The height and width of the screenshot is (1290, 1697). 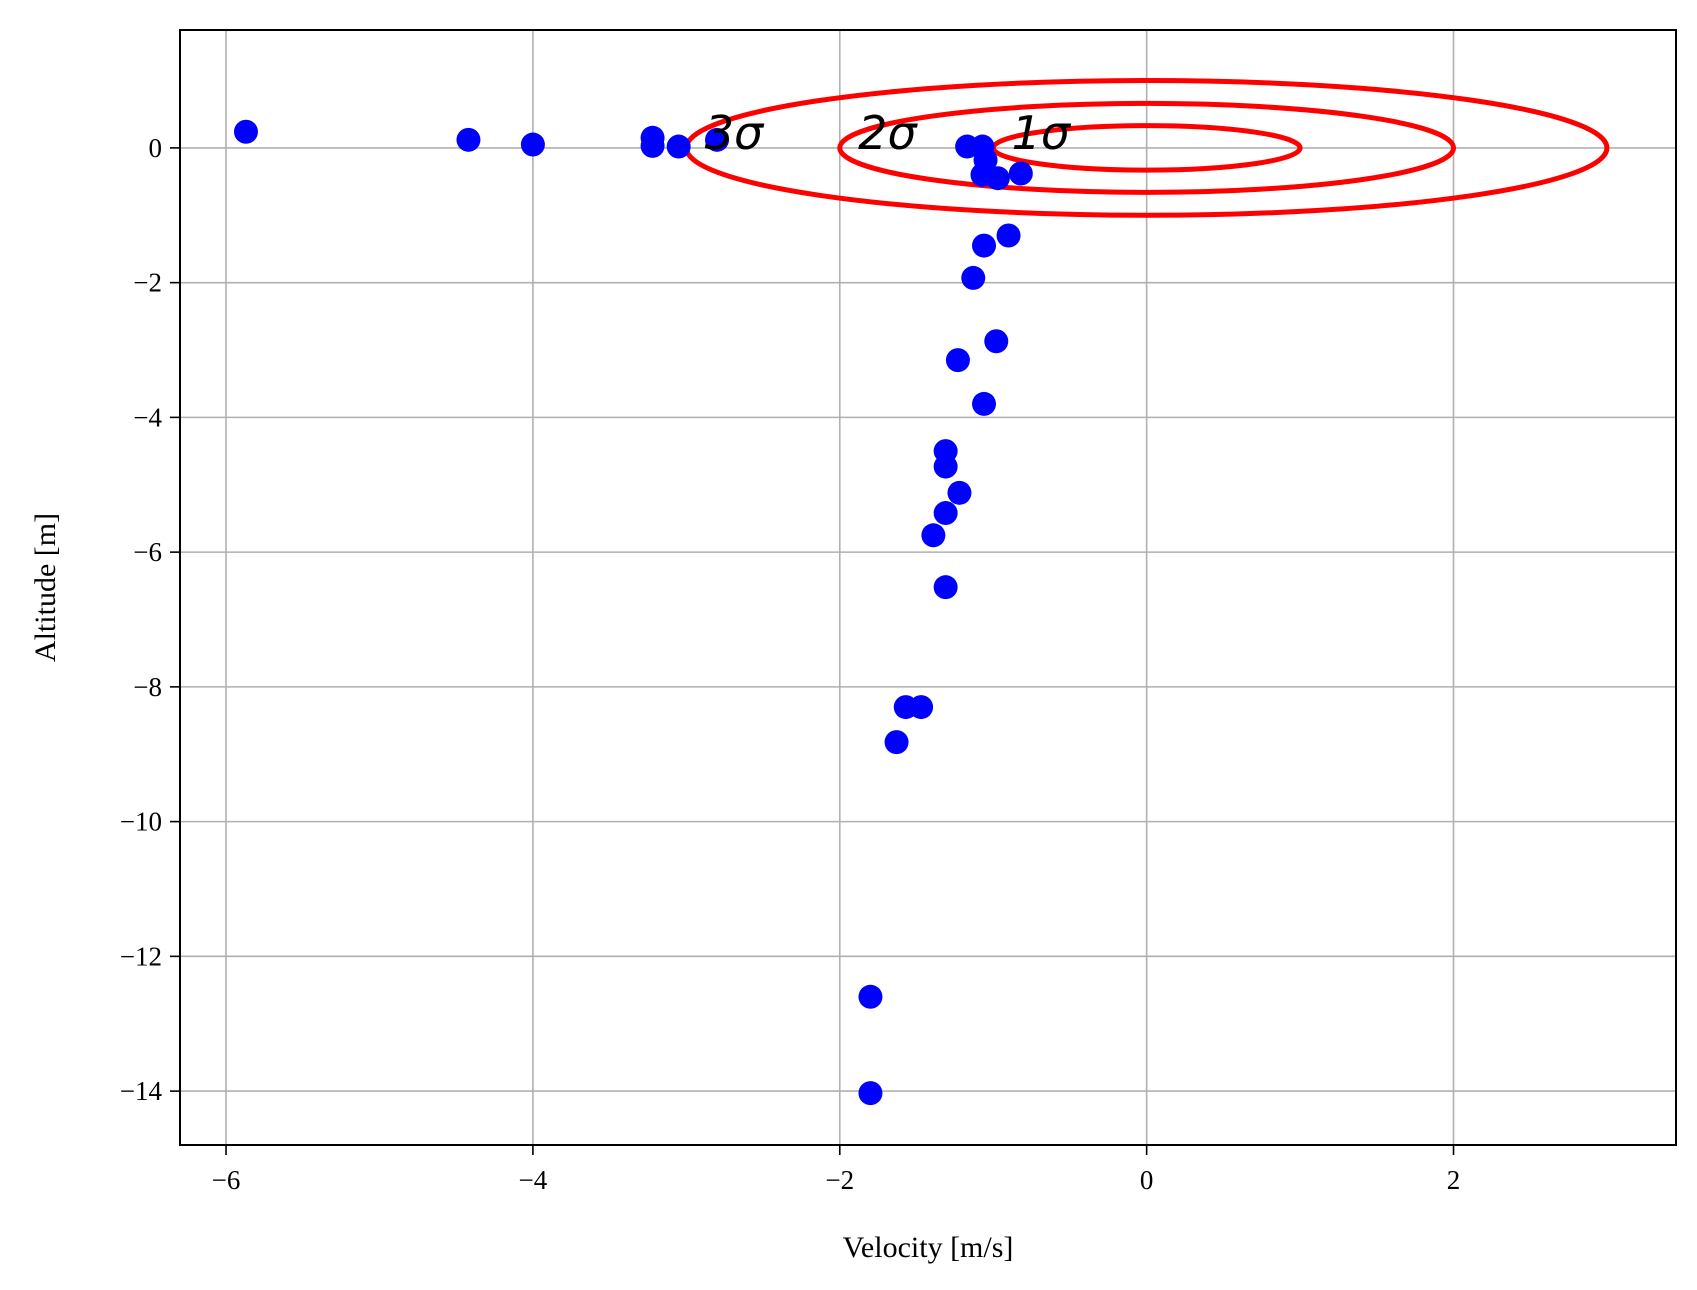 What do you see at coordinates (141, 1091) in the screenshot?
I see `y-tick-label: −14` at bounding box center [141, 1091].